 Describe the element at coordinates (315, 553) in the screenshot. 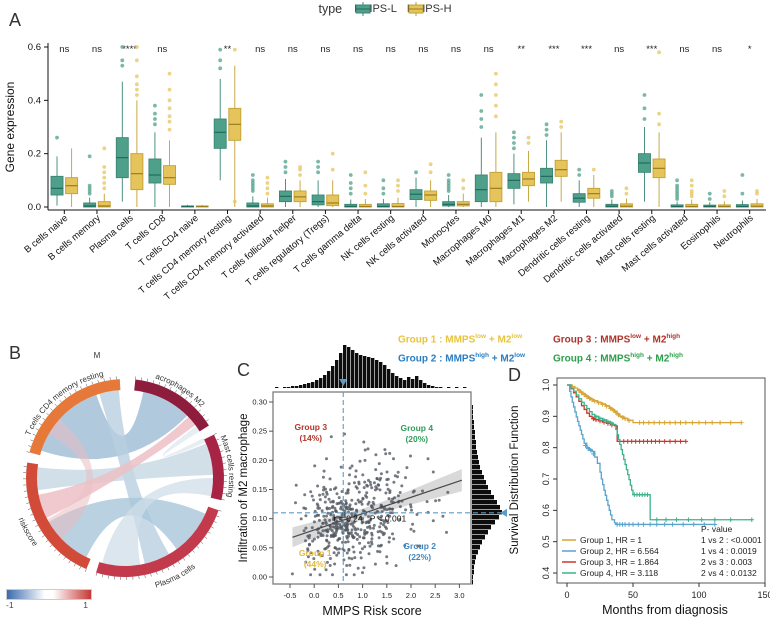

I see `svg-text: Group 1` at that location.